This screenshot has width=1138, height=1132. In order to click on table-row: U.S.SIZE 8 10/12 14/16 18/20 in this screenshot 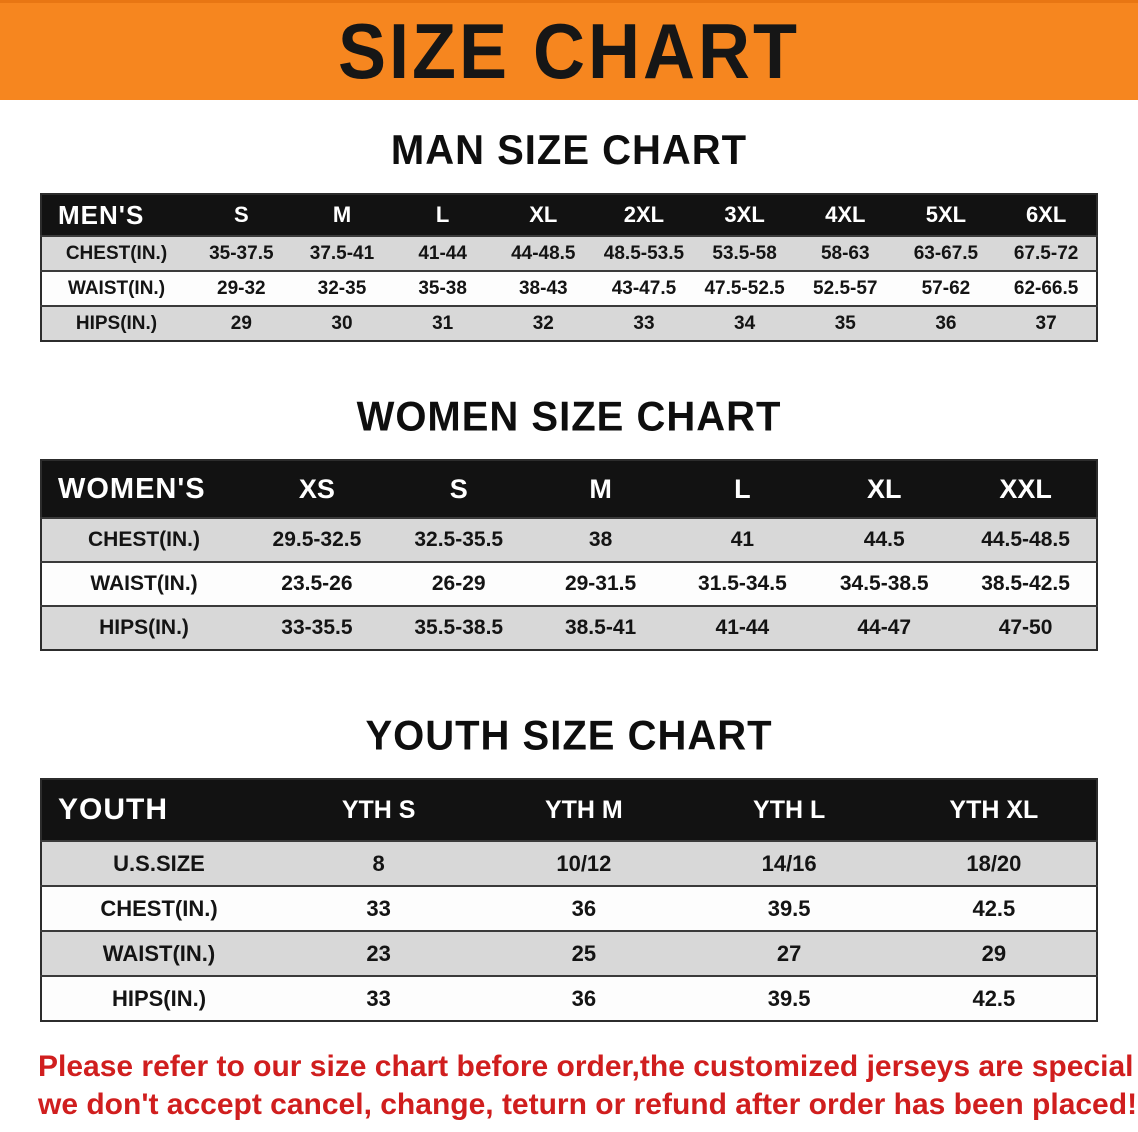, I will do `click(569, 863)`.